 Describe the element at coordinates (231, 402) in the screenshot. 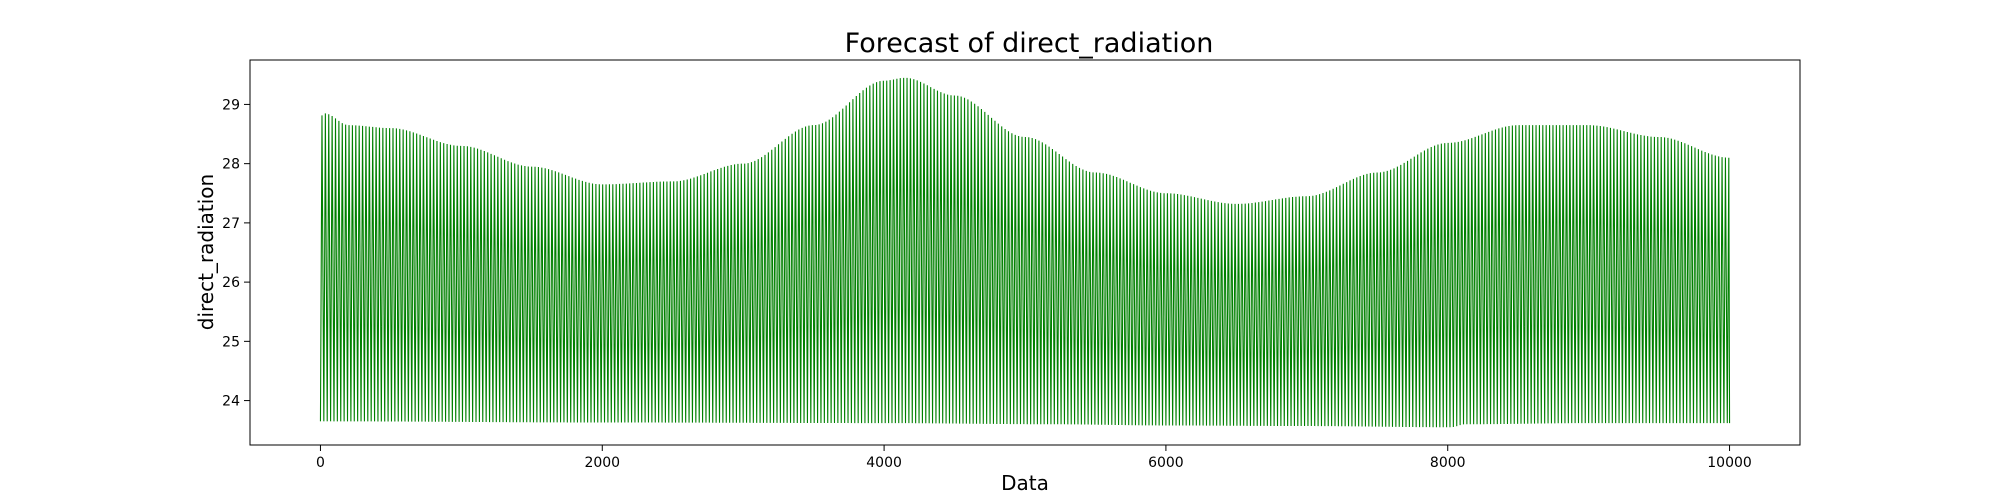

I see `y-tick-label: 24` at that location.